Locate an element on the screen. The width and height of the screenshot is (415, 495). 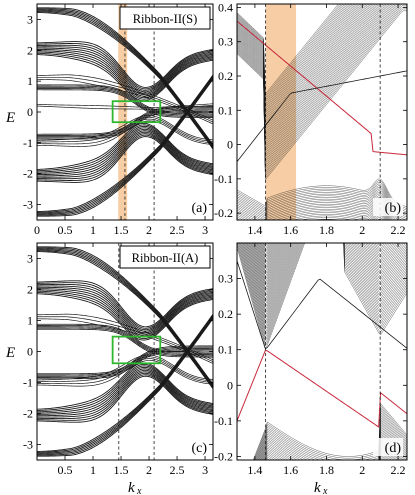
x-tick-label: 1.8 is located at coordinates (326, 230).